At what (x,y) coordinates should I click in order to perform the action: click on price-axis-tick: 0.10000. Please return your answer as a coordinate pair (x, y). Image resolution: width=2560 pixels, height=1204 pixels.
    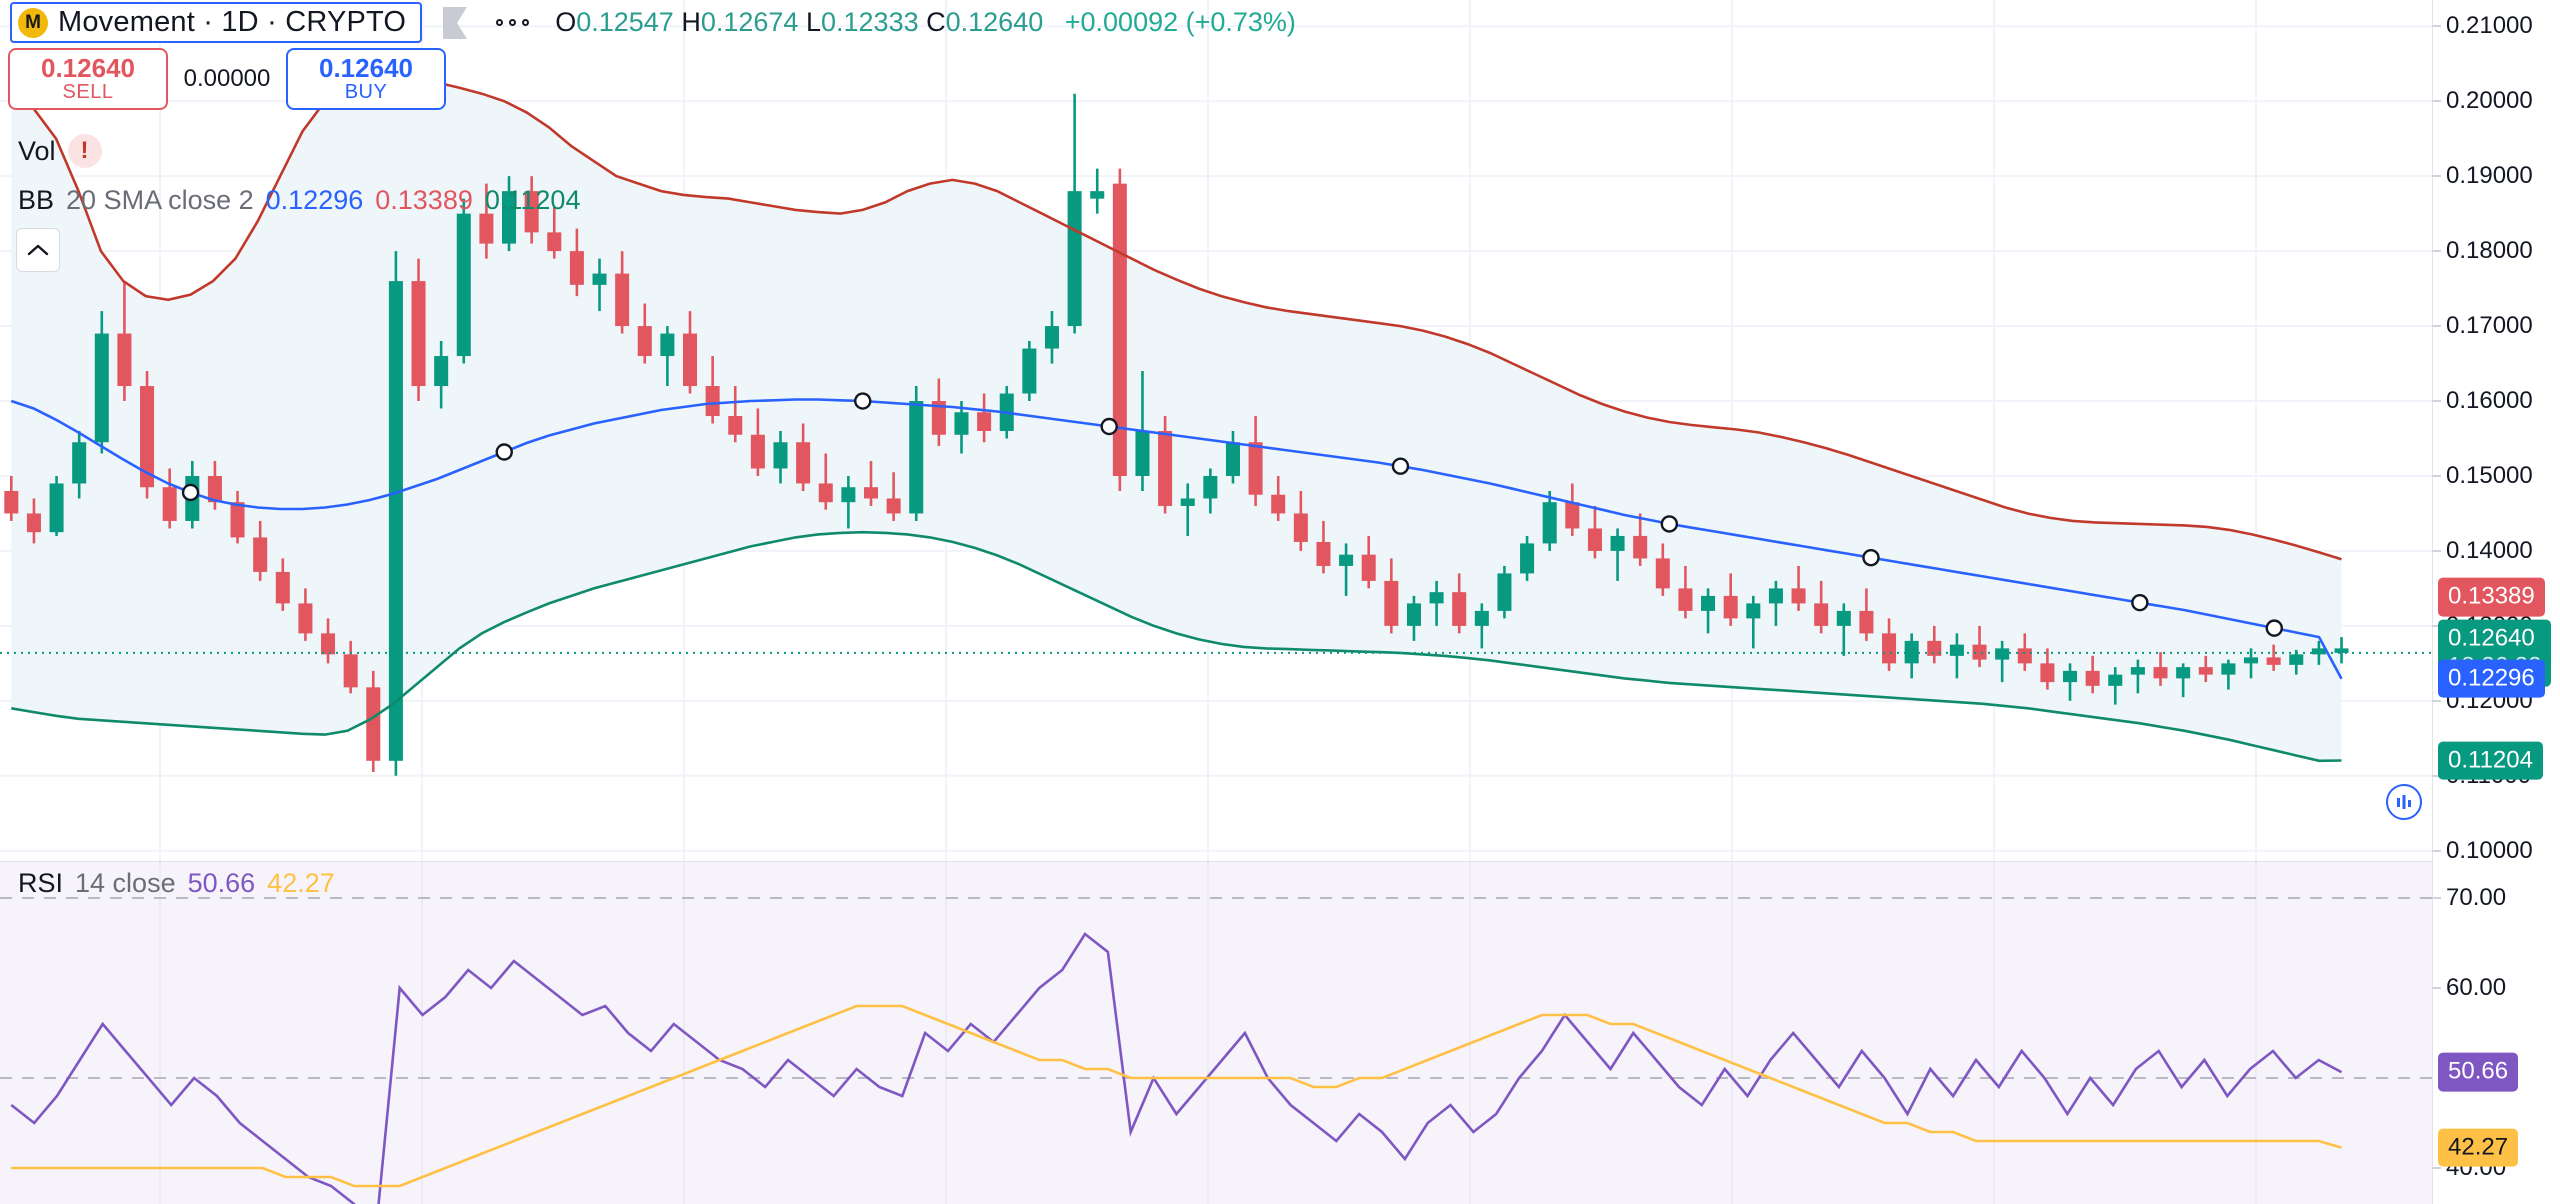
    Looking at the image, I should click on (2489, 850).